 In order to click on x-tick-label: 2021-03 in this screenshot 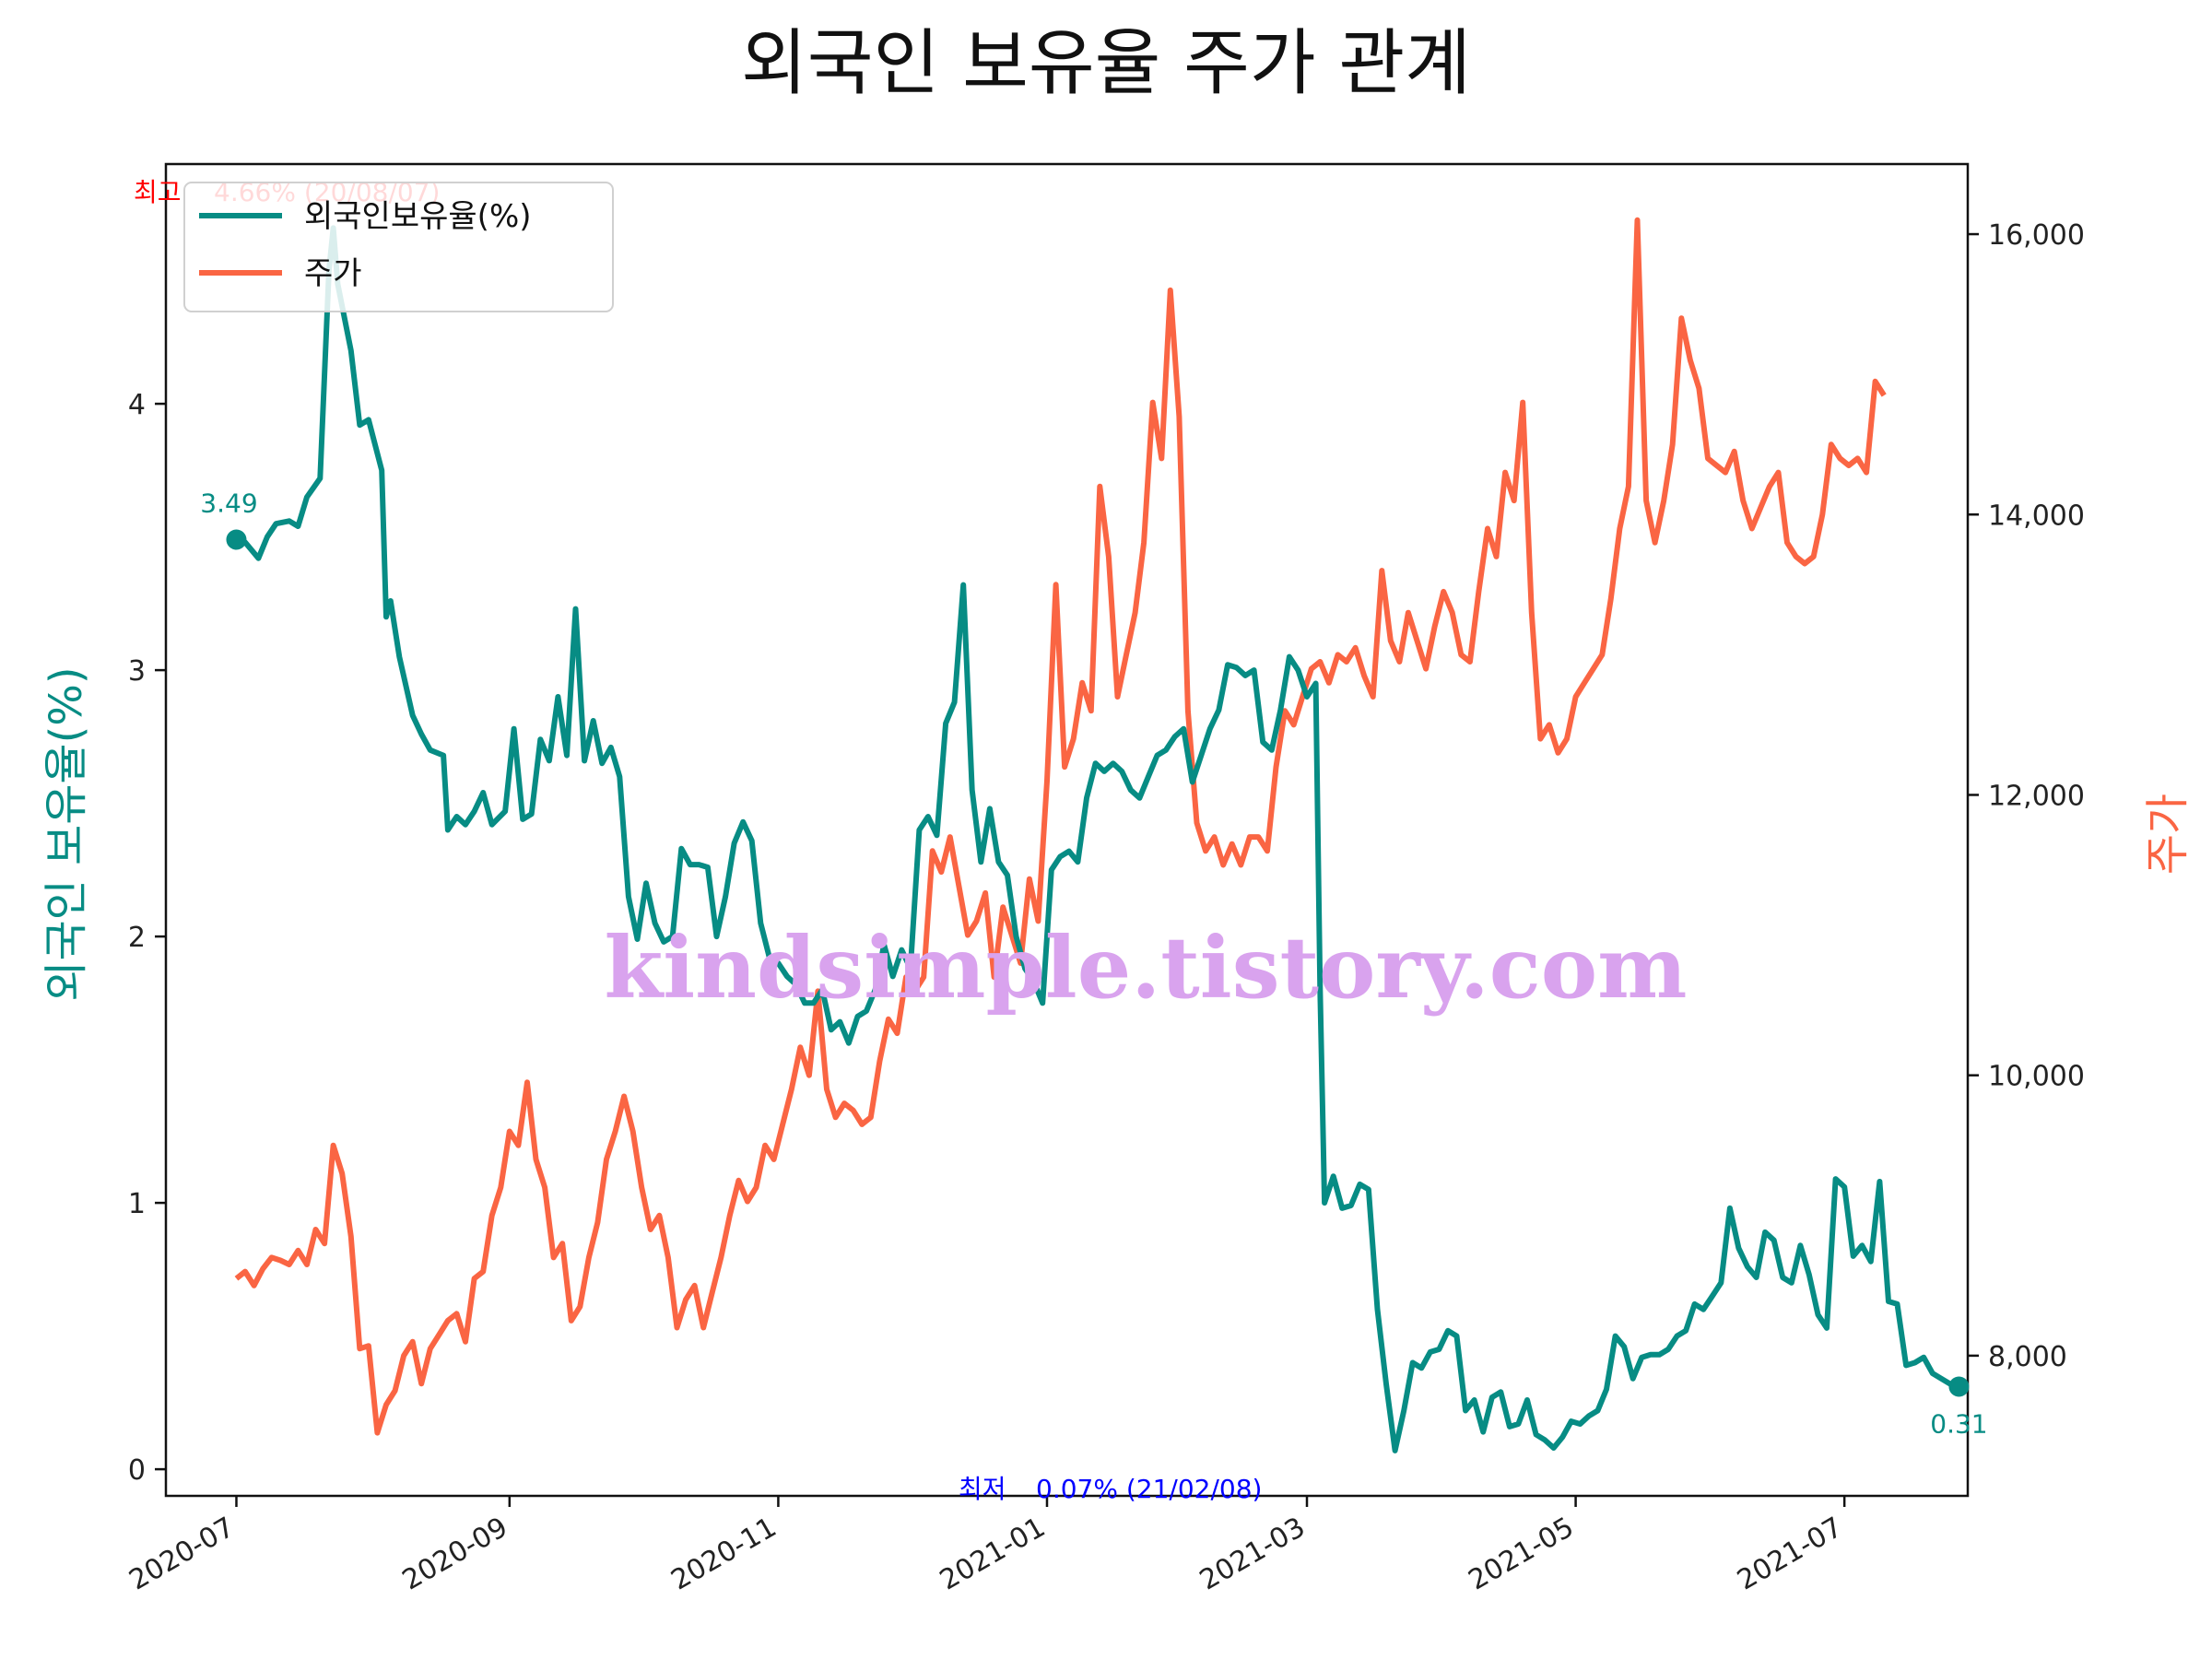, I will do `click(1252, 1554)`.